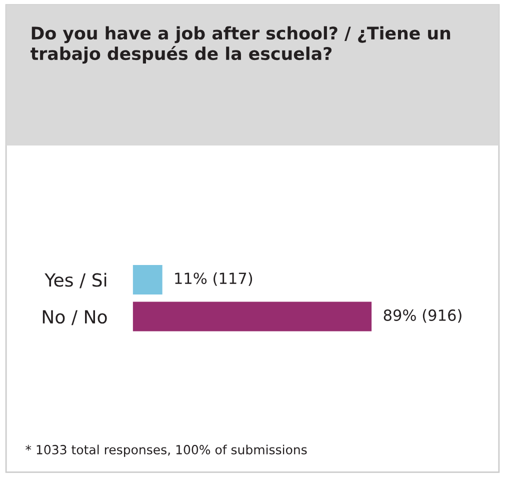  Describe the element at coordinates (240, 45) in the screenshot. I see `chart-title: Do you have a job after school? / ¿Tiene un trabajo después de la escuela?` at that location.